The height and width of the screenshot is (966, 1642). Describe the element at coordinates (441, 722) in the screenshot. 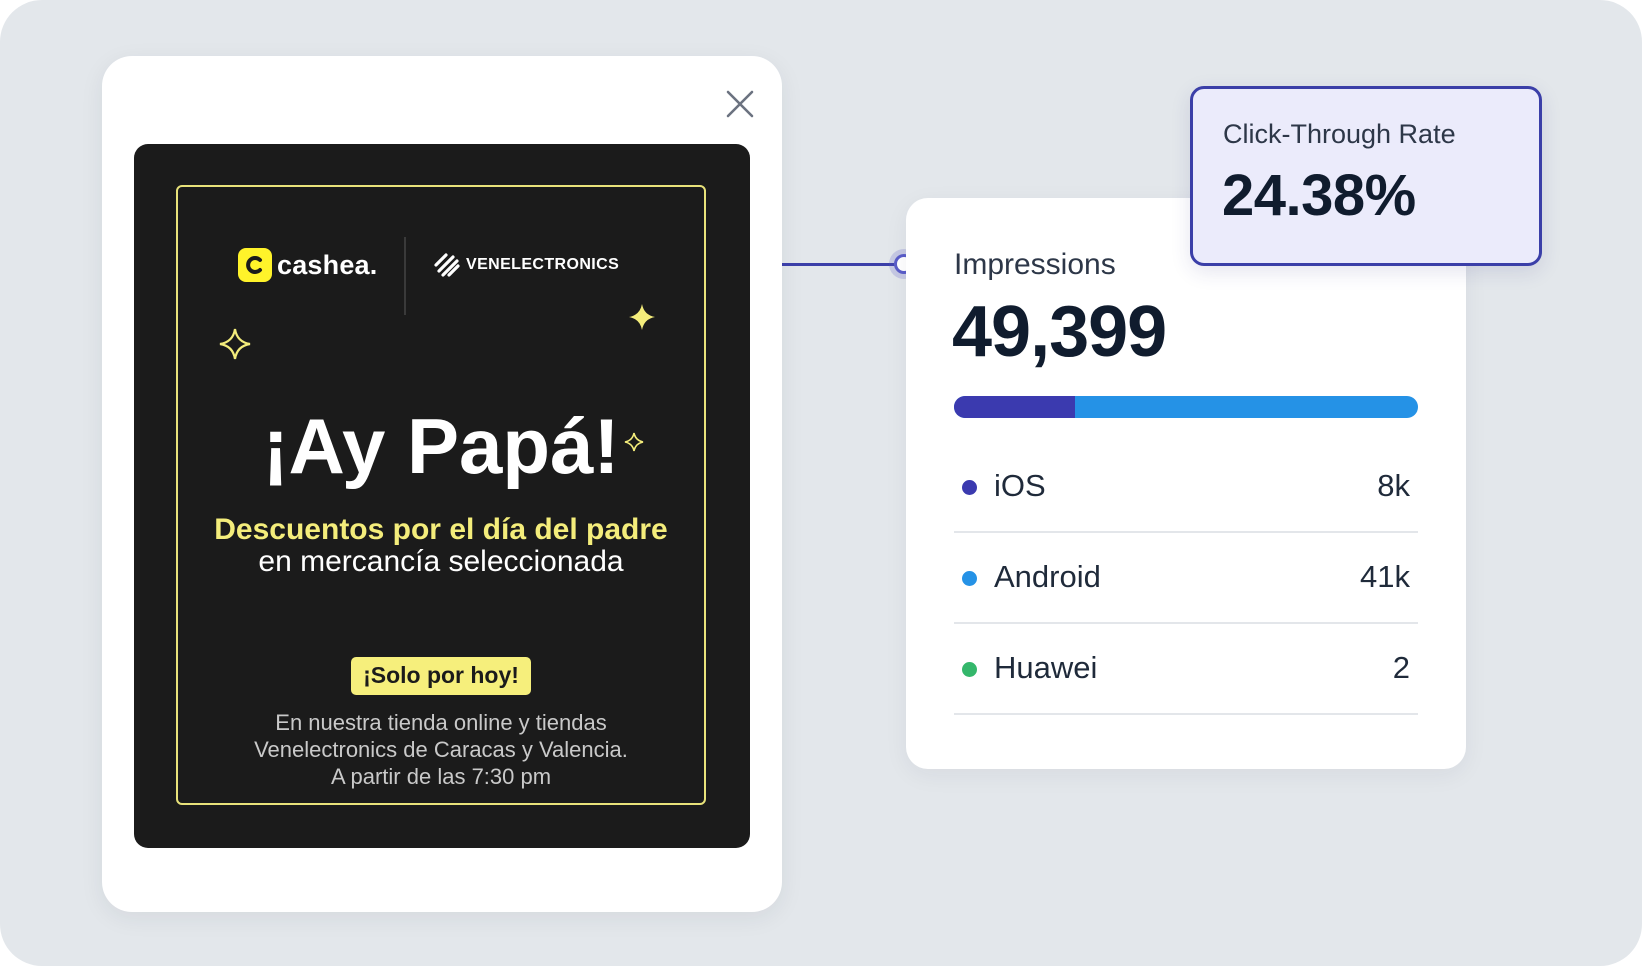

I see `info-line: En nuestra tienda online y tiendas` at that location.